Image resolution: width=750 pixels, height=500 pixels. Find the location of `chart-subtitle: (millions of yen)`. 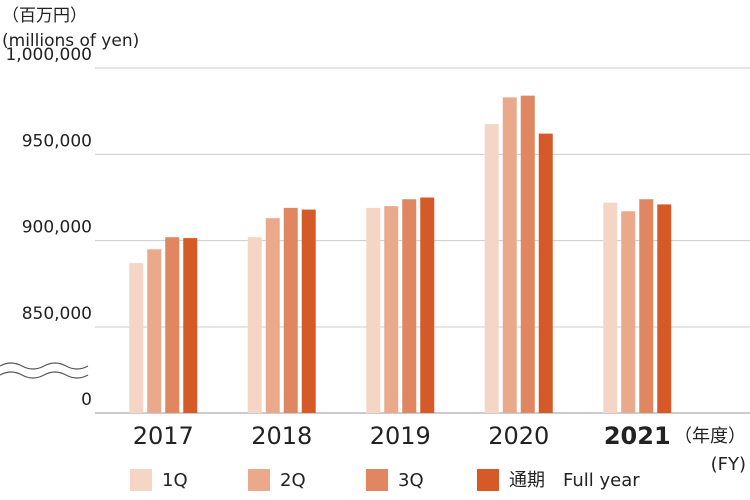

chart-subtitle: (millions of yen) is located at coordinates (70, 41).